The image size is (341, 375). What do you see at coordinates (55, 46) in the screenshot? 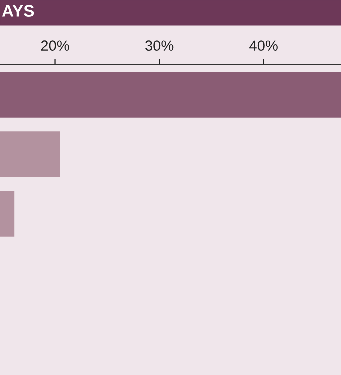
I see `x-tick-label: 20%` at bounding box center [55, 46].